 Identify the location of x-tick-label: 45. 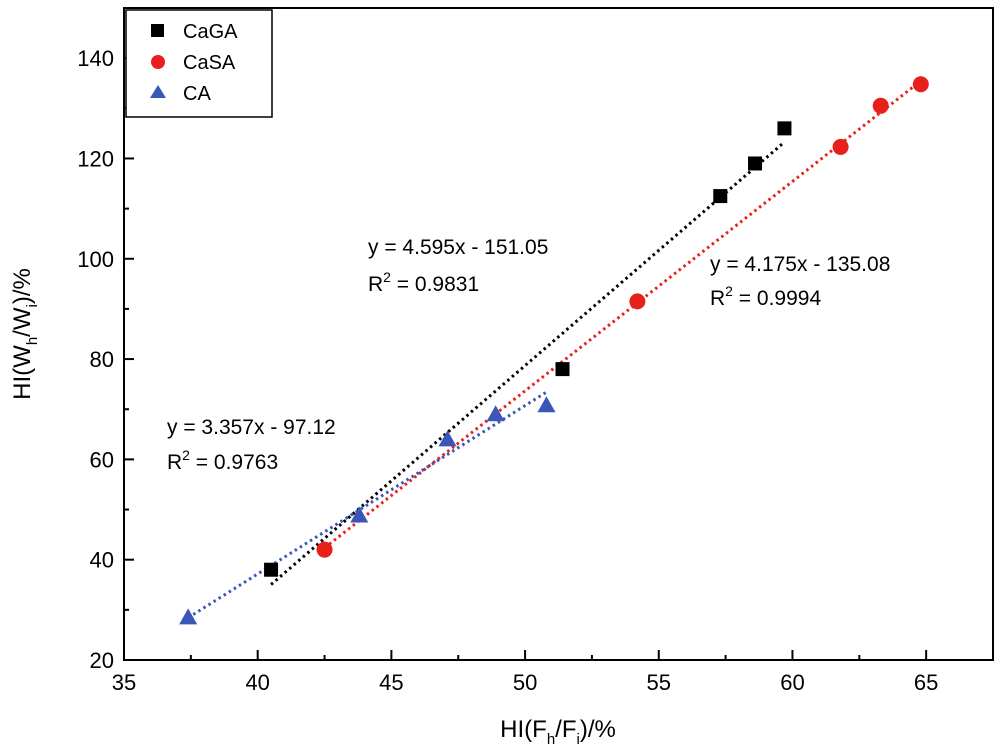
(391, 682).